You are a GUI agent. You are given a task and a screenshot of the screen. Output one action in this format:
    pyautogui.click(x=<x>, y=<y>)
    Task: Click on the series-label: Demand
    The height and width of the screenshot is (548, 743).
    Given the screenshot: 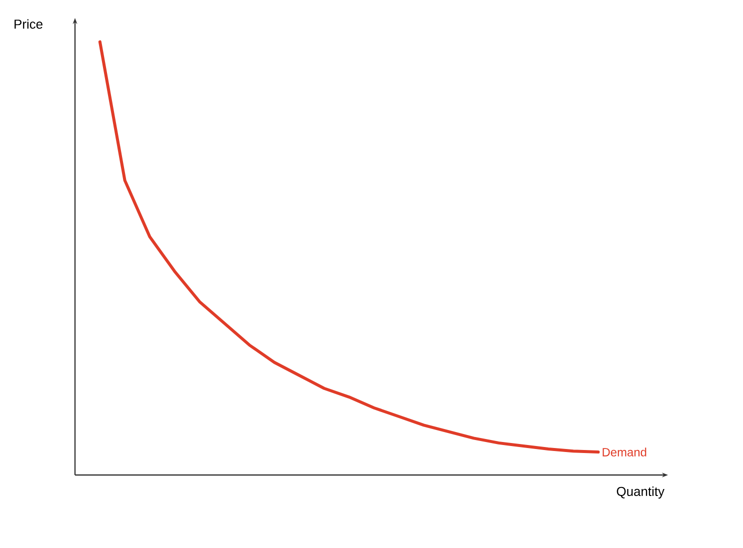 What is the action you would take?
    pyautogui.click(x=624, y=452)
    